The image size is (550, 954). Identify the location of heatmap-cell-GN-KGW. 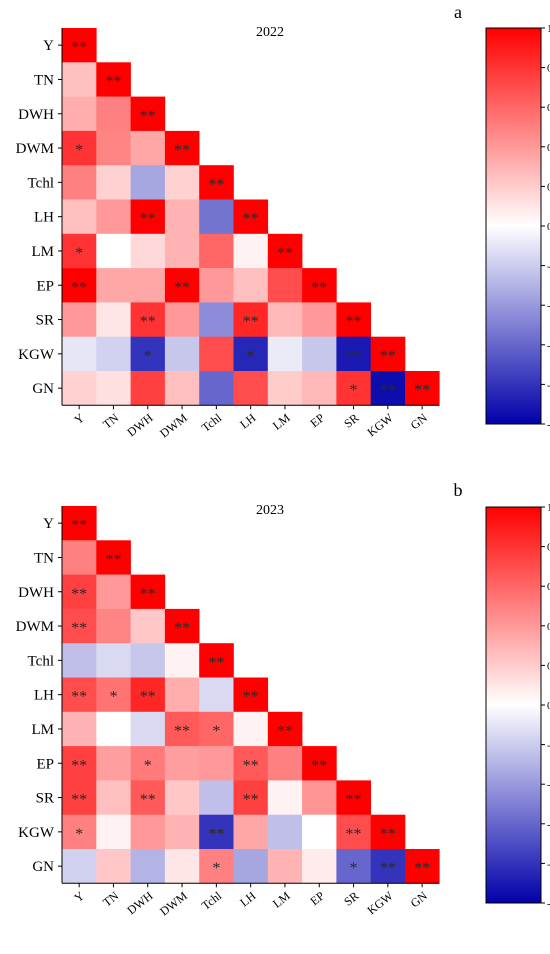
(388, 388).